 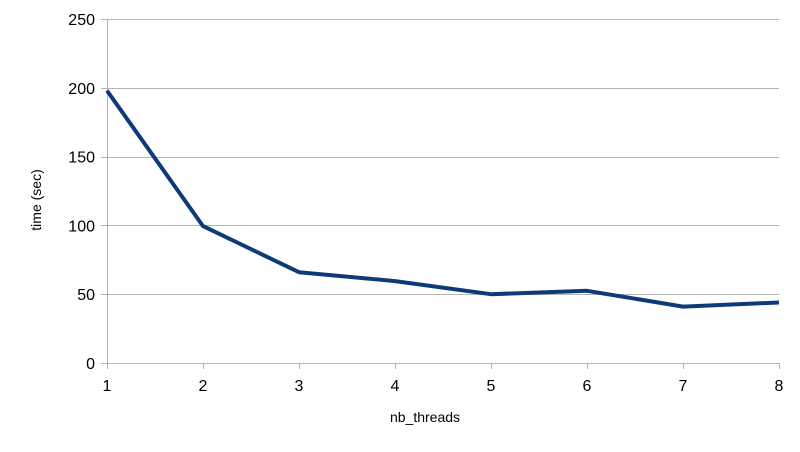 What do you see at coordinates (491, 386) in the screenshot?
I see `x-tick-label: 5` at bounding box center [491, 386].